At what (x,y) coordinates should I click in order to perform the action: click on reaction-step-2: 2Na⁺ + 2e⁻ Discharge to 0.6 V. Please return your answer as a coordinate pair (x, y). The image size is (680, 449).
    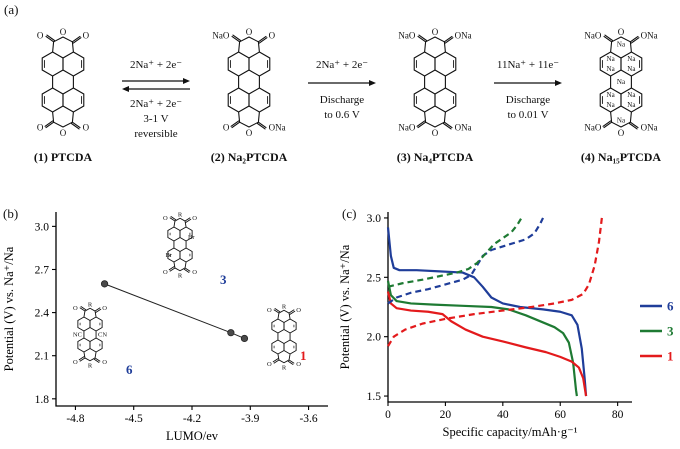
    Looking at the image, I should click on (342, 90).